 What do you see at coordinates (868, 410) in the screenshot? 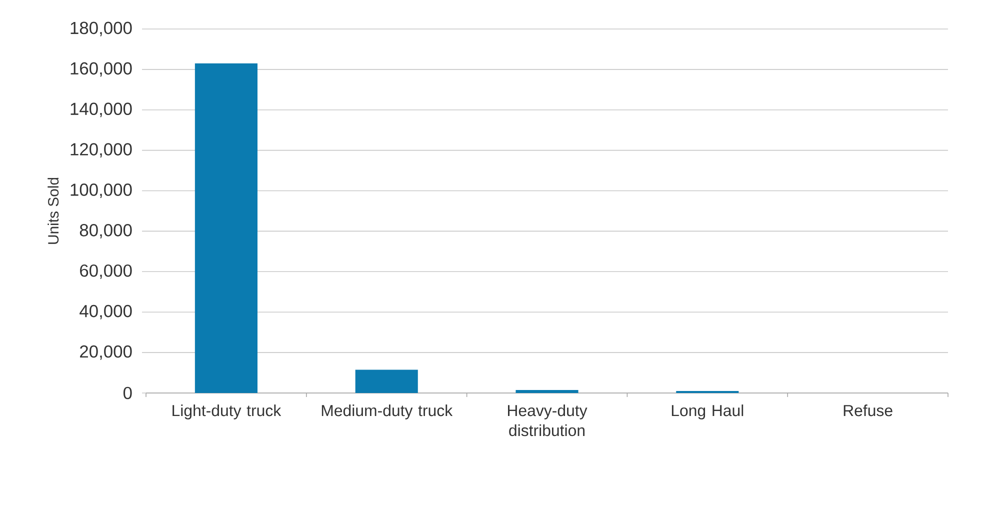
I see `x-tick-label: Refuse` at bounding box center [868, 410].